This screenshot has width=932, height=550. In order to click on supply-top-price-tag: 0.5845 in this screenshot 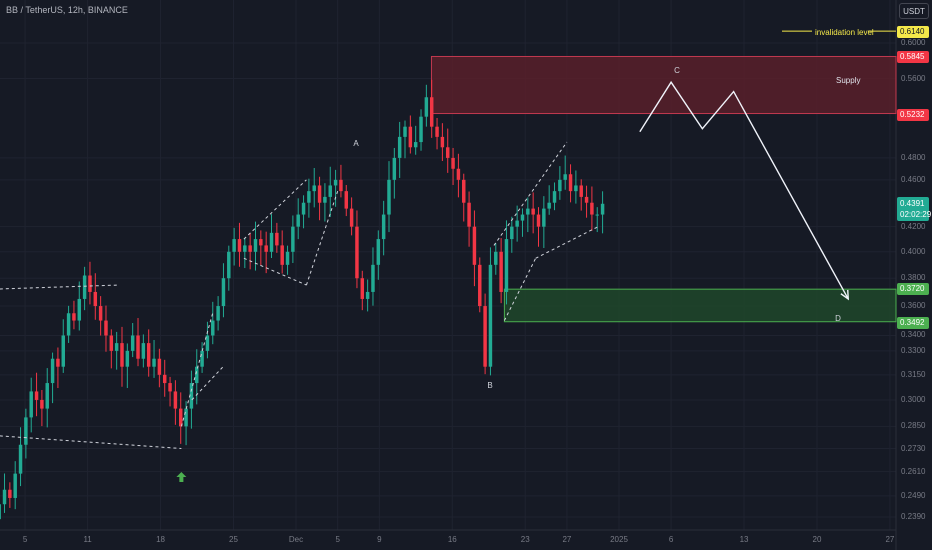, I will do `click(913, 57)`.